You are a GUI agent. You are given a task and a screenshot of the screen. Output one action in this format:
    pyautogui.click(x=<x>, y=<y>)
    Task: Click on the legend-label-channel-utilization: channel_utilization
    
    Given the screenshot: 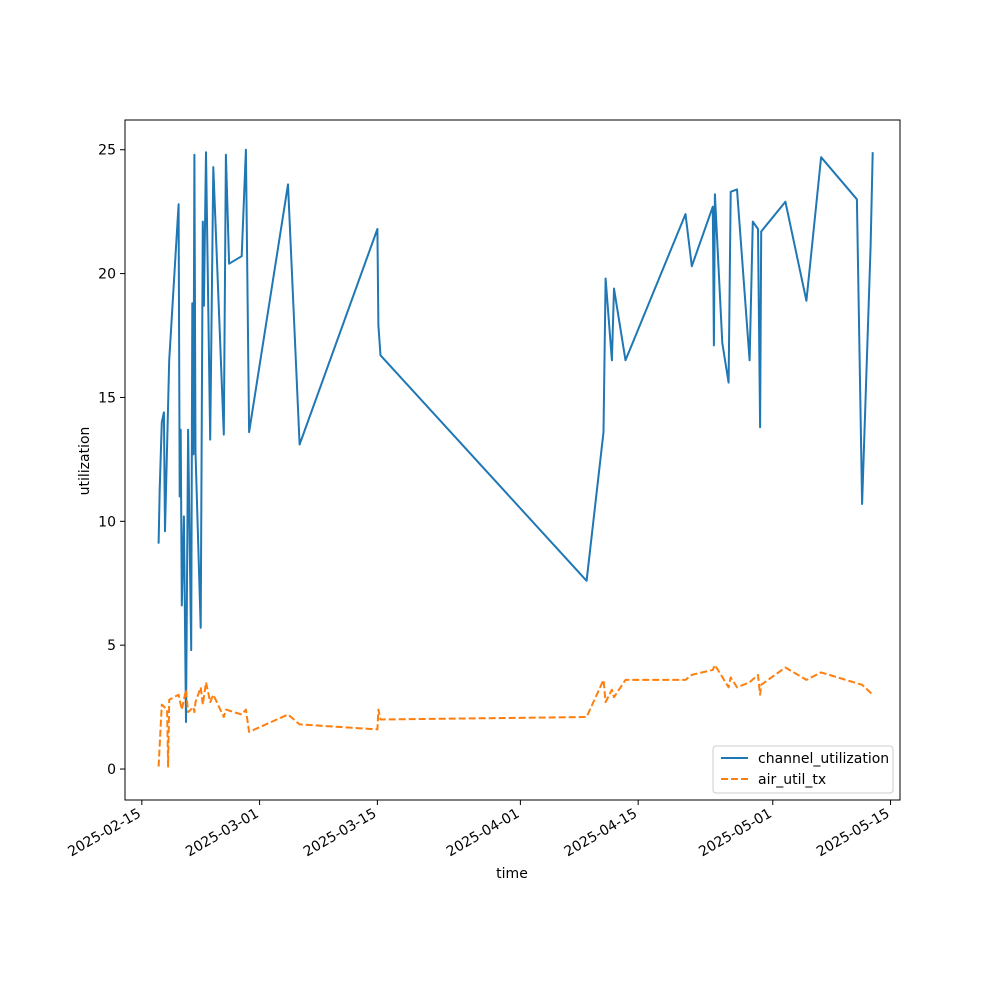 What is the action you would take?
    pyautogui.click(x=823, y=759)
    